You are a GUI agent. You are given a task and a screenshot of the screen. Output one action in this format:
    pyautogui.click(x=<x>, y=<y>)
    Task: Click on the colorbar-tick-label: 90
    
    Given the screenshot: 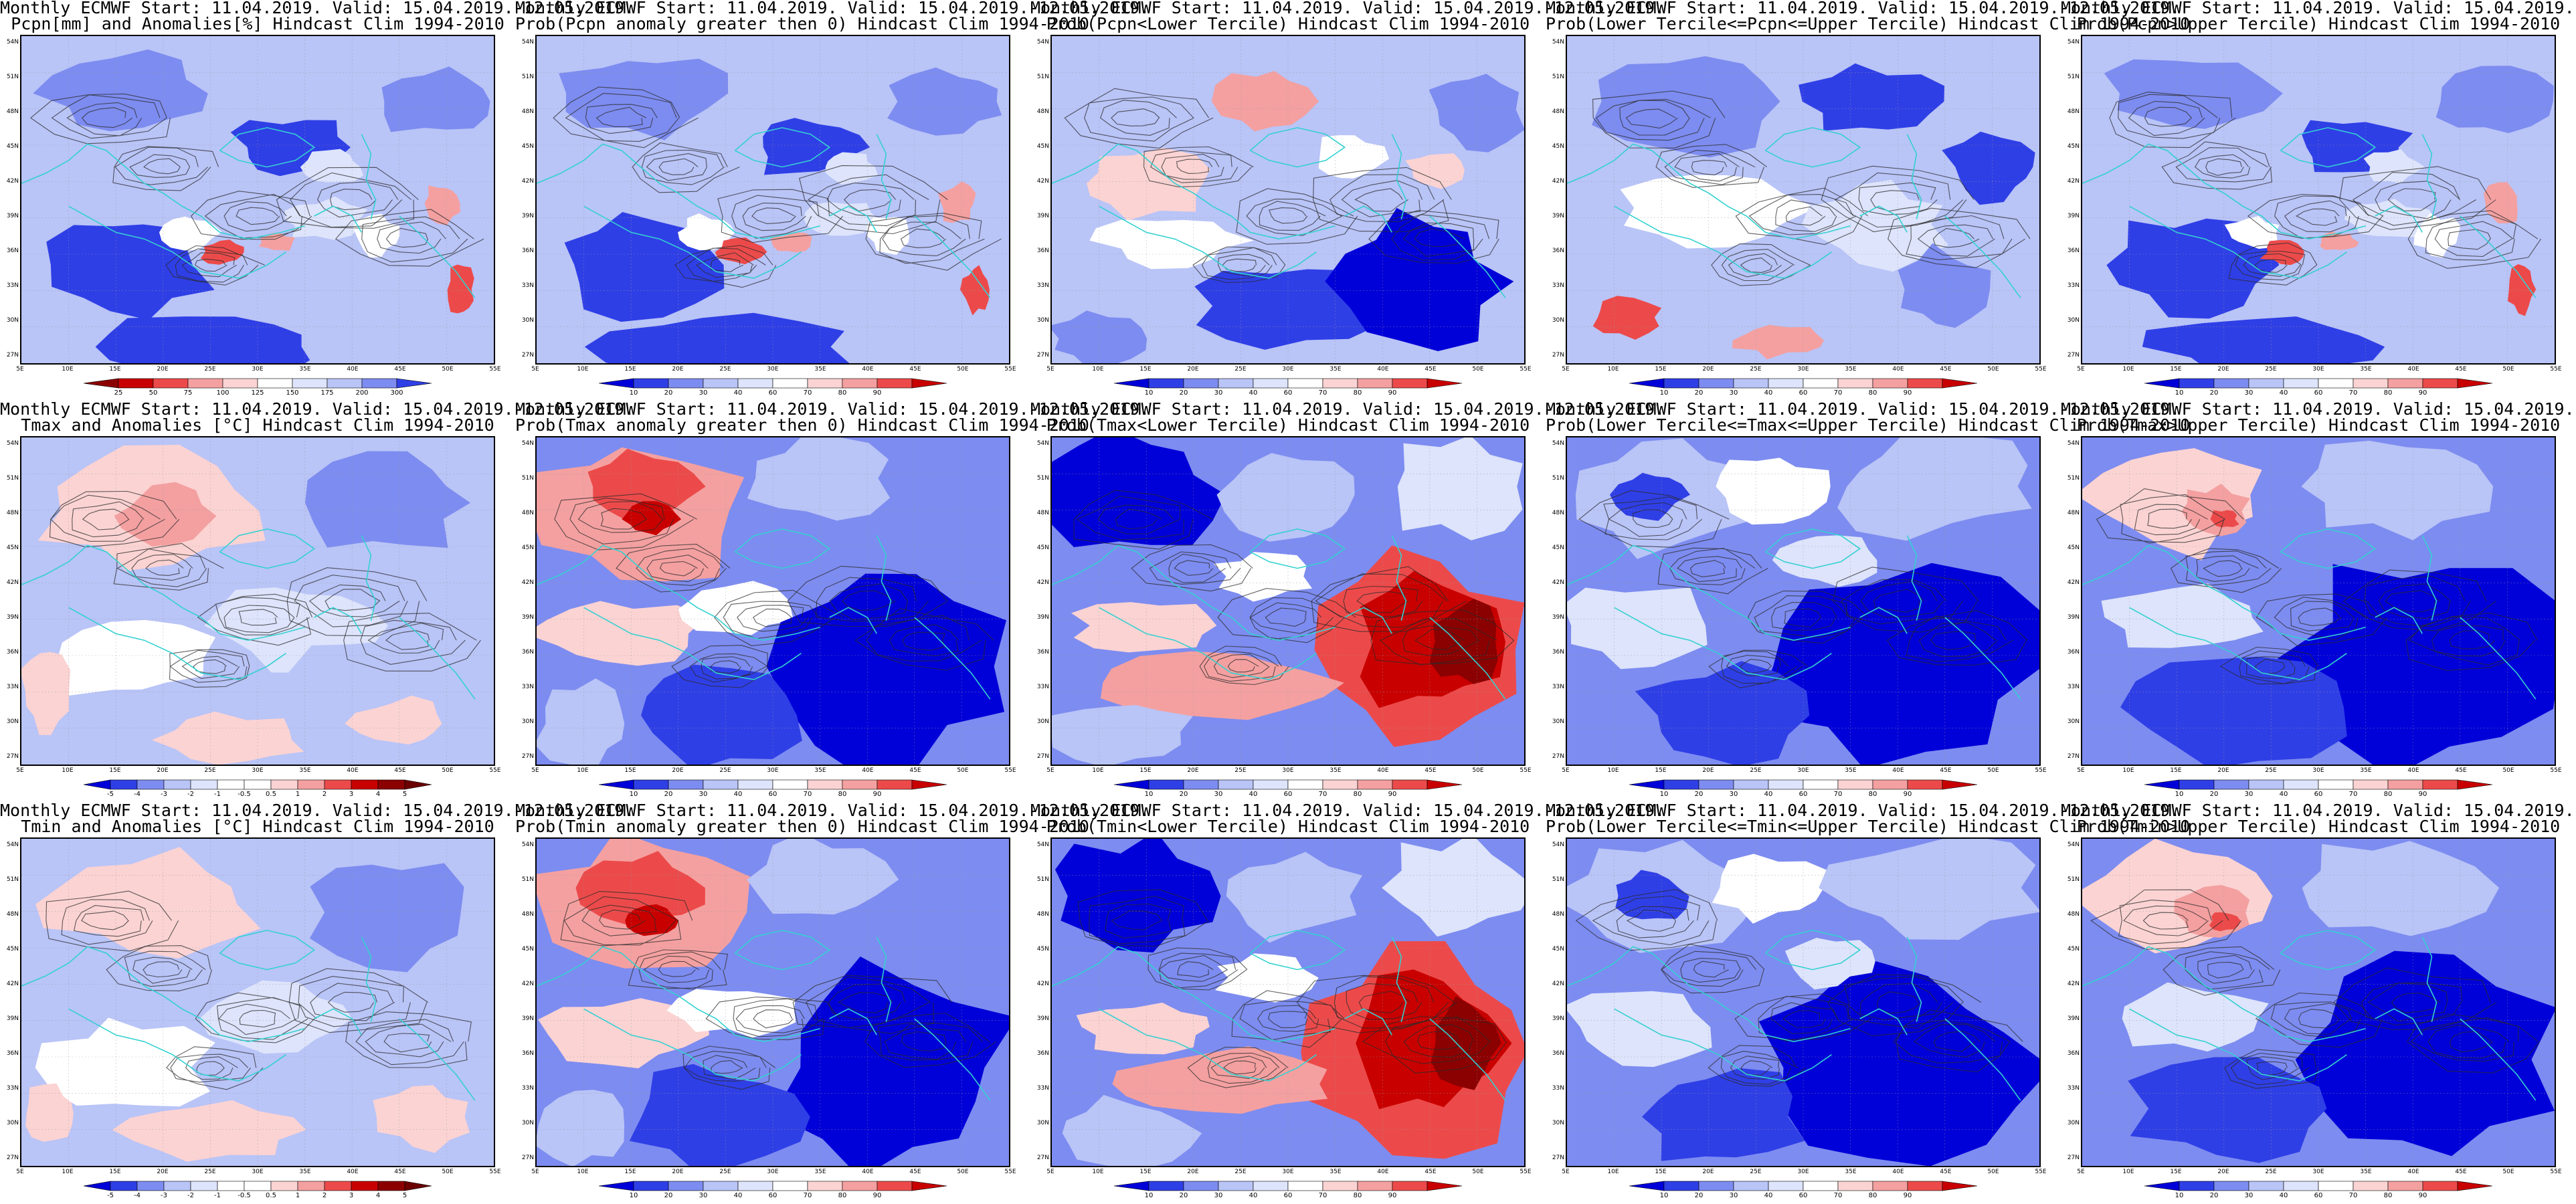 What is the action you would take?
    pyautogui.click(x=1907, y=393)
    